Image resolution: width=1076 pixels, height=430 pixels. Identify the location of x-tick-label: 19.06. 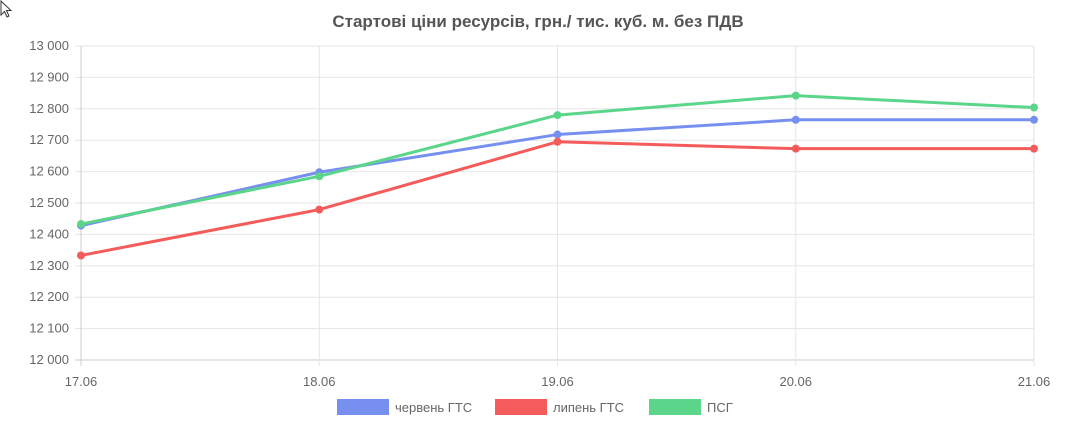
(557, 381).